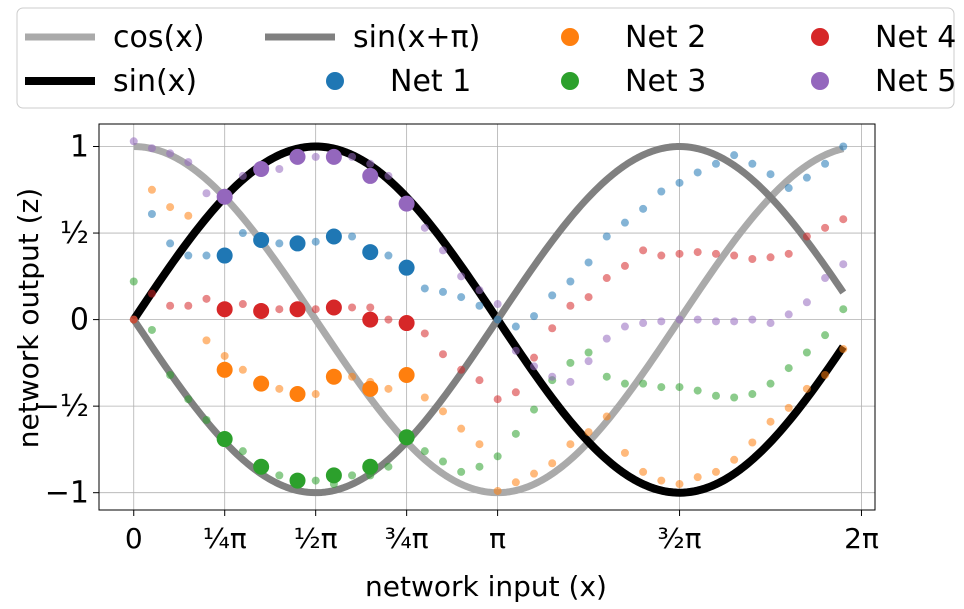 Image resolution: width=964 pixels, height=609 pixels. Describe the element at coordinates (407, 538) in the screenshot. I see `x-tick-label-3: ¾π` at that location.